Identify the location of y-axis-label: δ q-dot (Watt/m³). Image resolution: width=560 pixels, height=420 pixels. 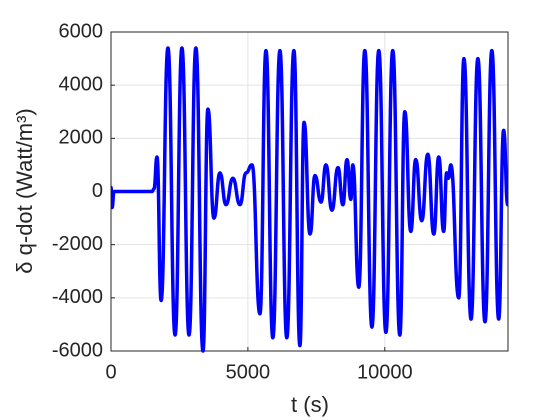
(24, 190).